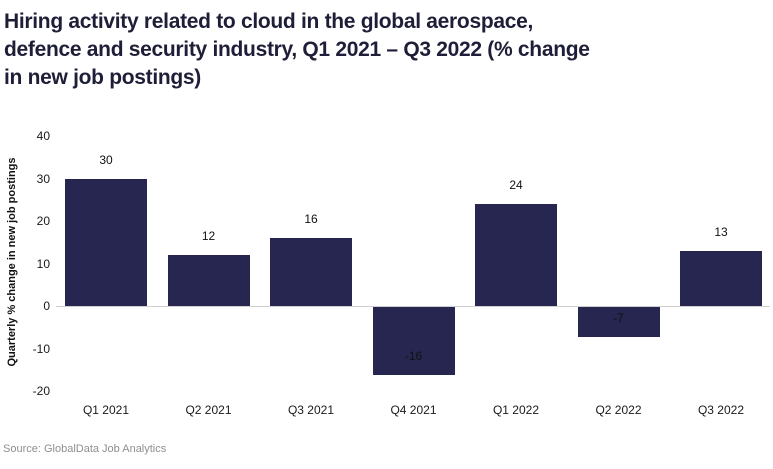  Describe the element at coordinates (516, 410) in the screenshot. I see `x-axis-tick-label: Q1 2022` at that location.